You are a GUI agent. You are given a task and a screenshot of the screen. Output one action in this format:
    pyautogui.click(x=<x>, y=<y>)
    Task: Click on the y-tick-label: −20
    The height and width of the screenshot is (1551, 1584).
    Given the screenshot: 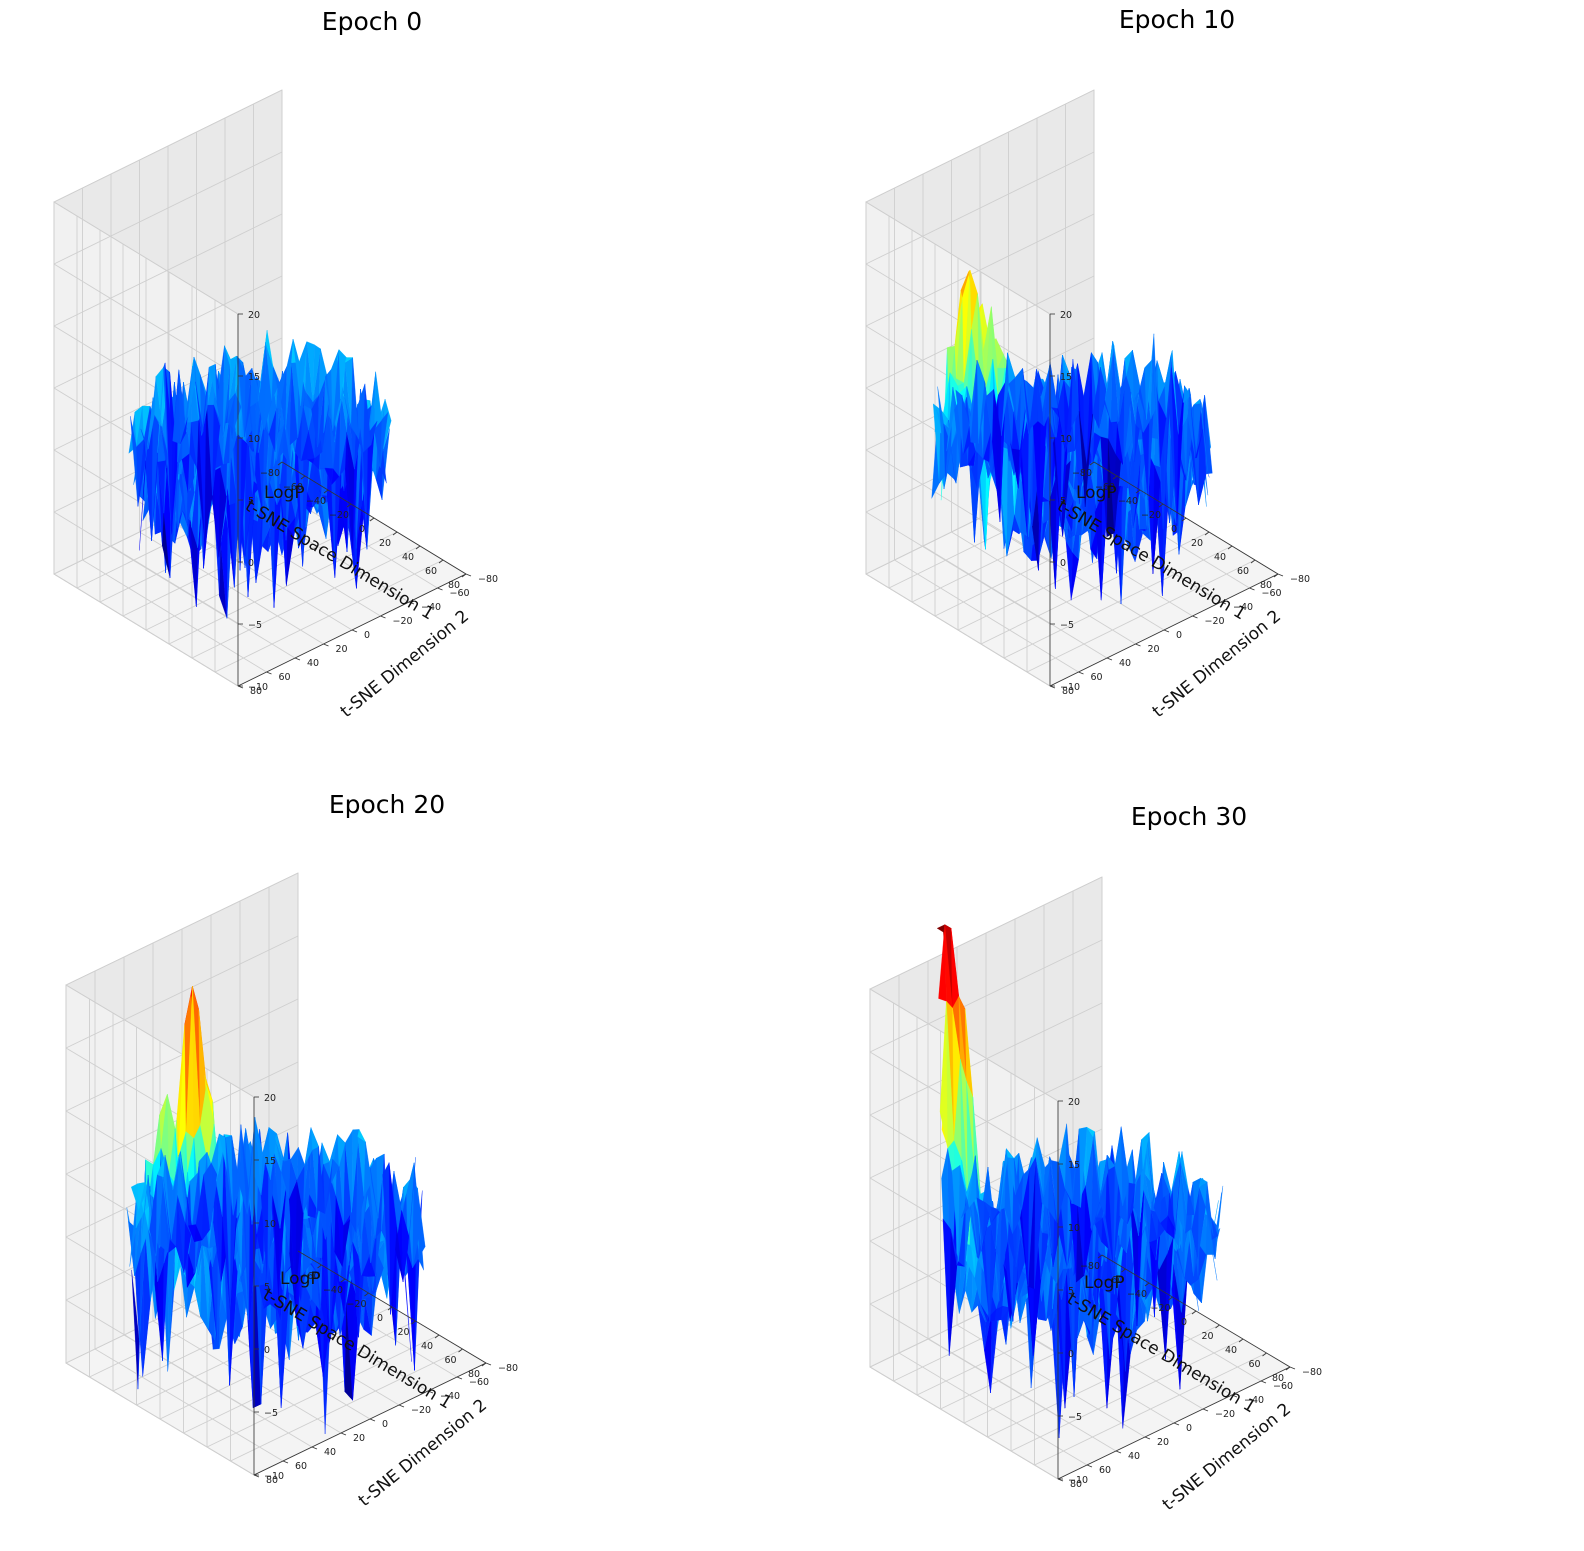 What is the action you would take?
    pyautogui.click(x=1215, y=621)
    